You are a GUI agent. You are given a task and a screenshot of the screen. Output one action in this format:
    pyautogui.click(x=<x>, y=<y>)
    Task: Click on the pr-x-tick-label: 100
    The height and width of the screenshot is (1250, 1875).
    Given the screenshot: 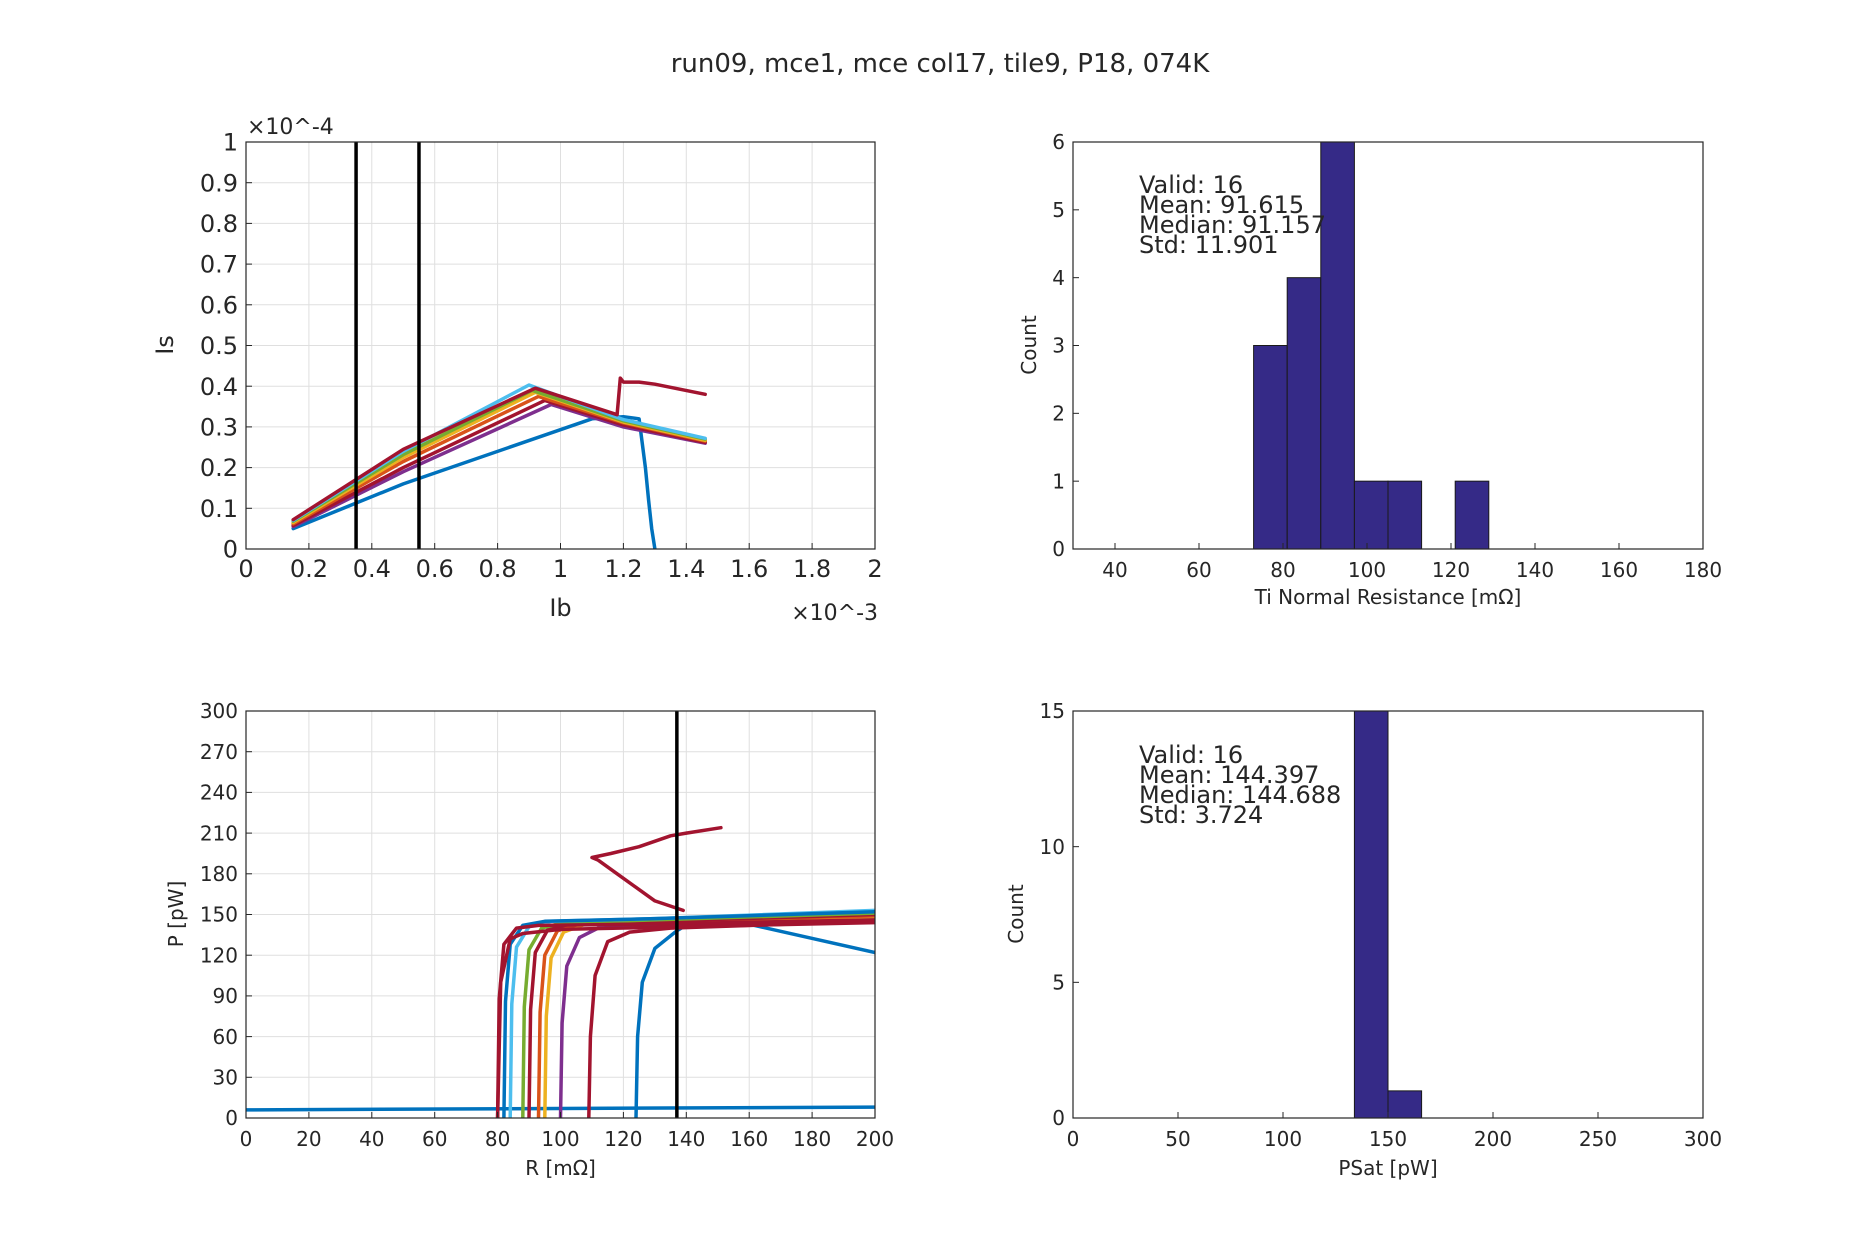 What is the action you would take?
    pyautogui.click(x=560, y=1139)
    